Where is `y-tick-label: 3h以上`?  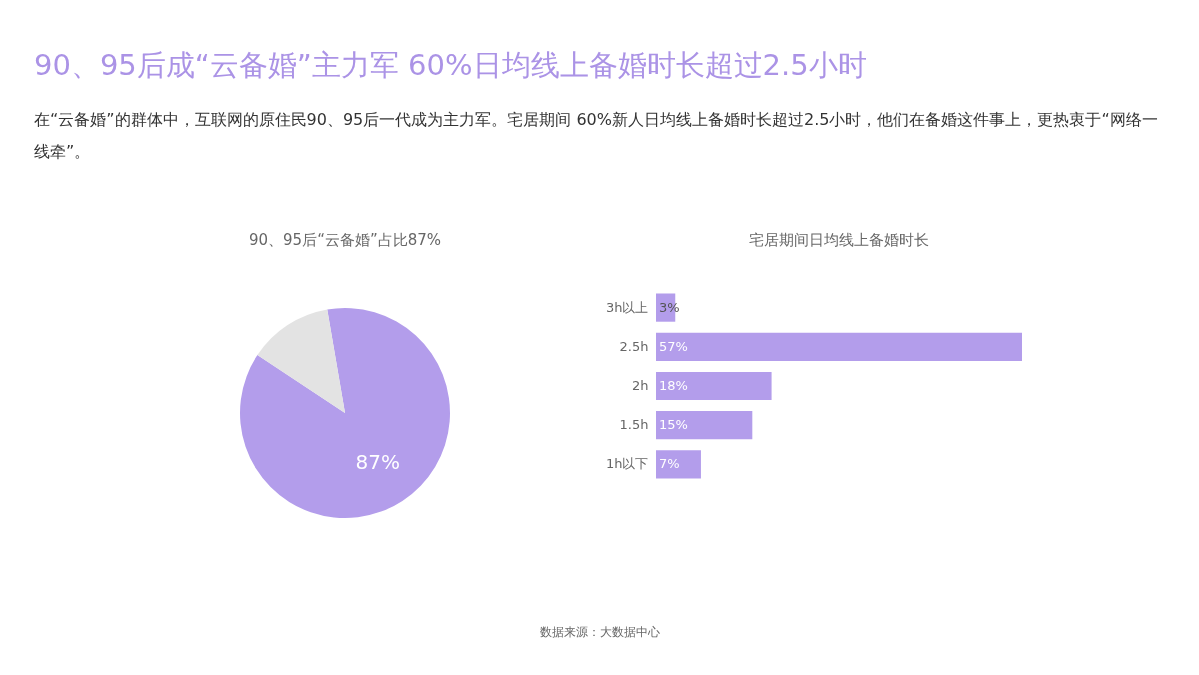
y-tick-label: 3h以上 is located at coordinates (627, 307).